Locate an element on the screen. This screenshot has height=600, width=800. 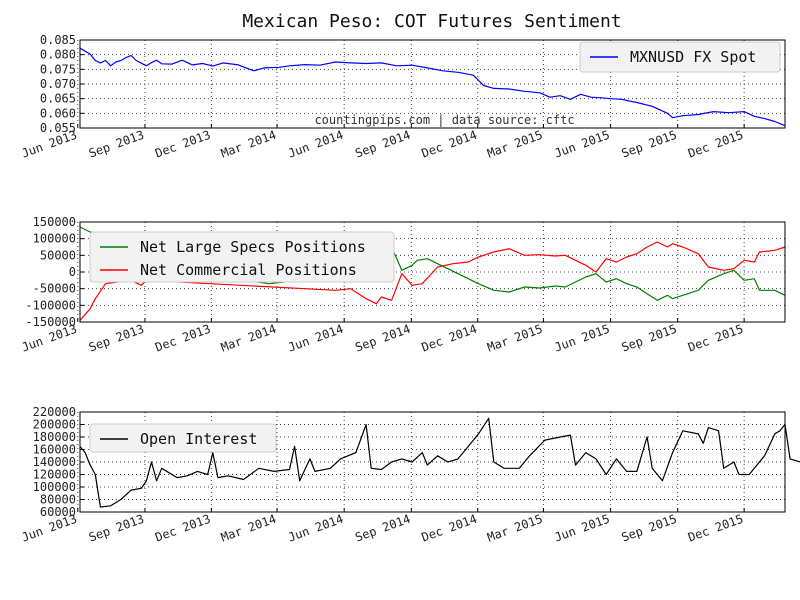
legend-label: Open Interest is located at coordinates (198, 439).